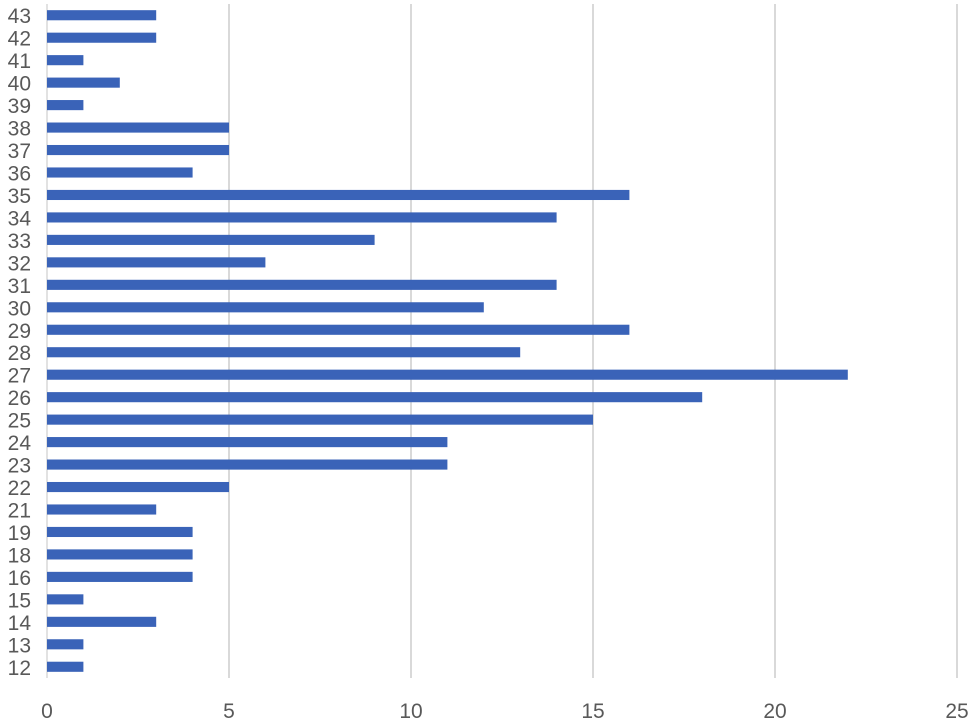  Describe the element at coordinates (47, 711) in the screenshot. I see `x-tick-label: 0` at that location.